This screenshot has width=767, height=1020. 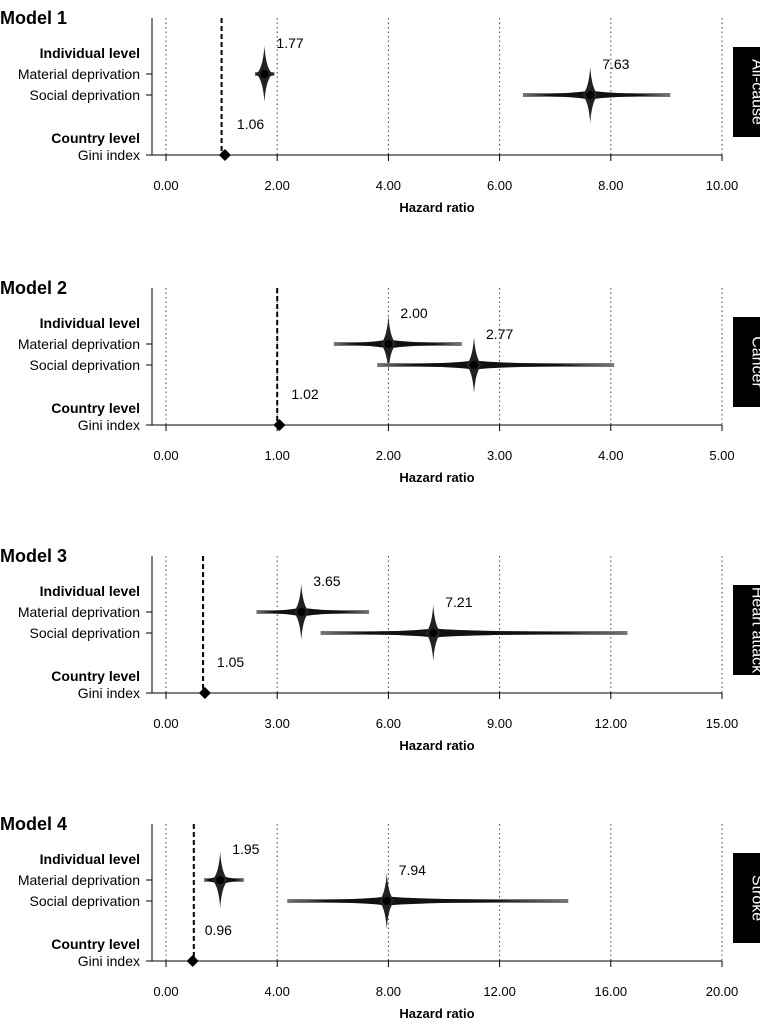 I want to click on panel-title: Model 2, so click(x=33, y=288).